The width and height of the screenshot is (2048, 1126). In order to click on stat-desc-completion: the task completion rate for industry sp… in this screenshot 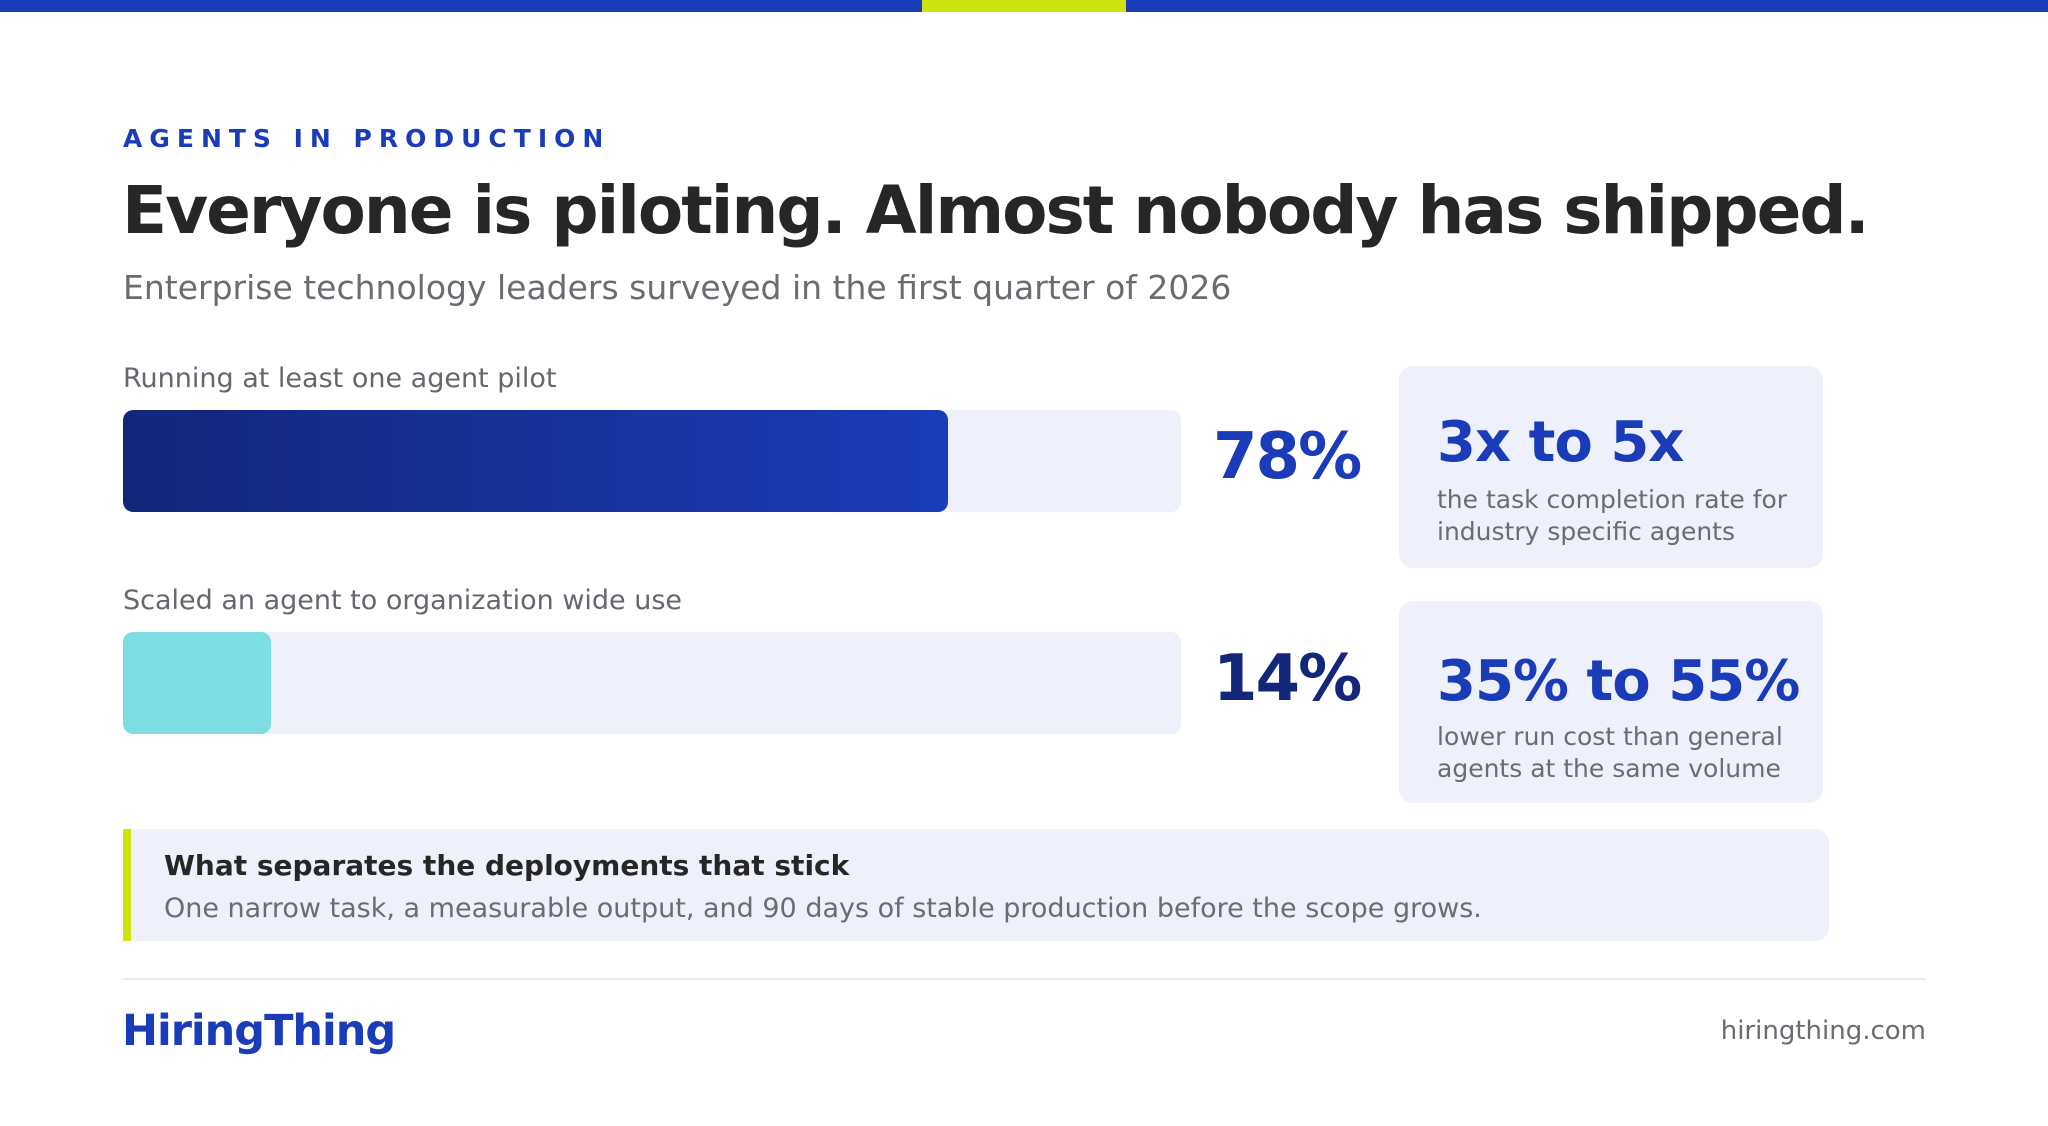, I will do `click(1612, 515)`.